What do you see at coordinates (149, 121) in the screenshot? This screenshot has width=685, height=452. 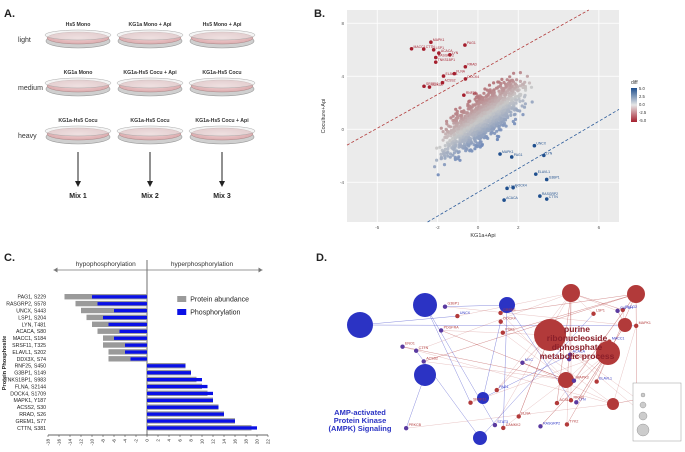 I see `dish-label: KG1a-Hs5 Cocu` at bounding box center [149, 121].